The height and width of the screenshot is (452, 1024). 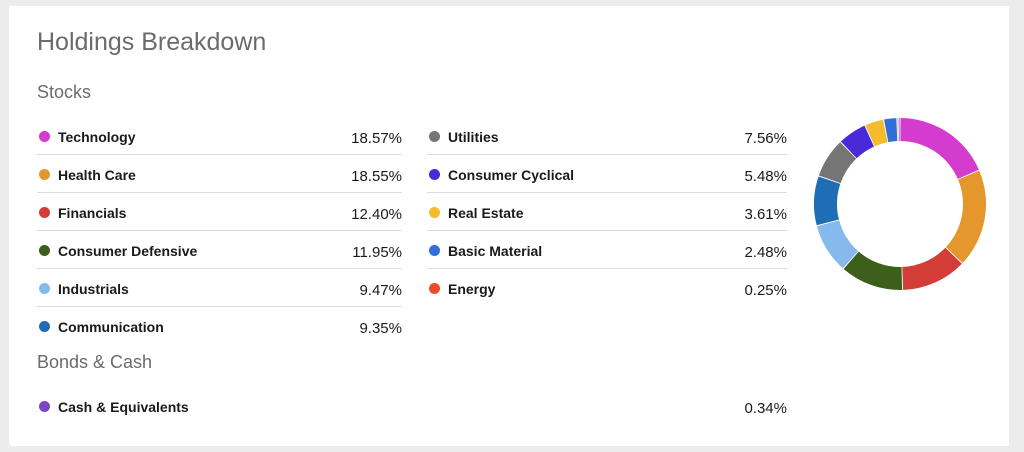 What do you see at coordinates (219, 250) in the screenshot?
I see `legend-row: Consumer Defensive 11.95%` at bounding box center [219, 250].